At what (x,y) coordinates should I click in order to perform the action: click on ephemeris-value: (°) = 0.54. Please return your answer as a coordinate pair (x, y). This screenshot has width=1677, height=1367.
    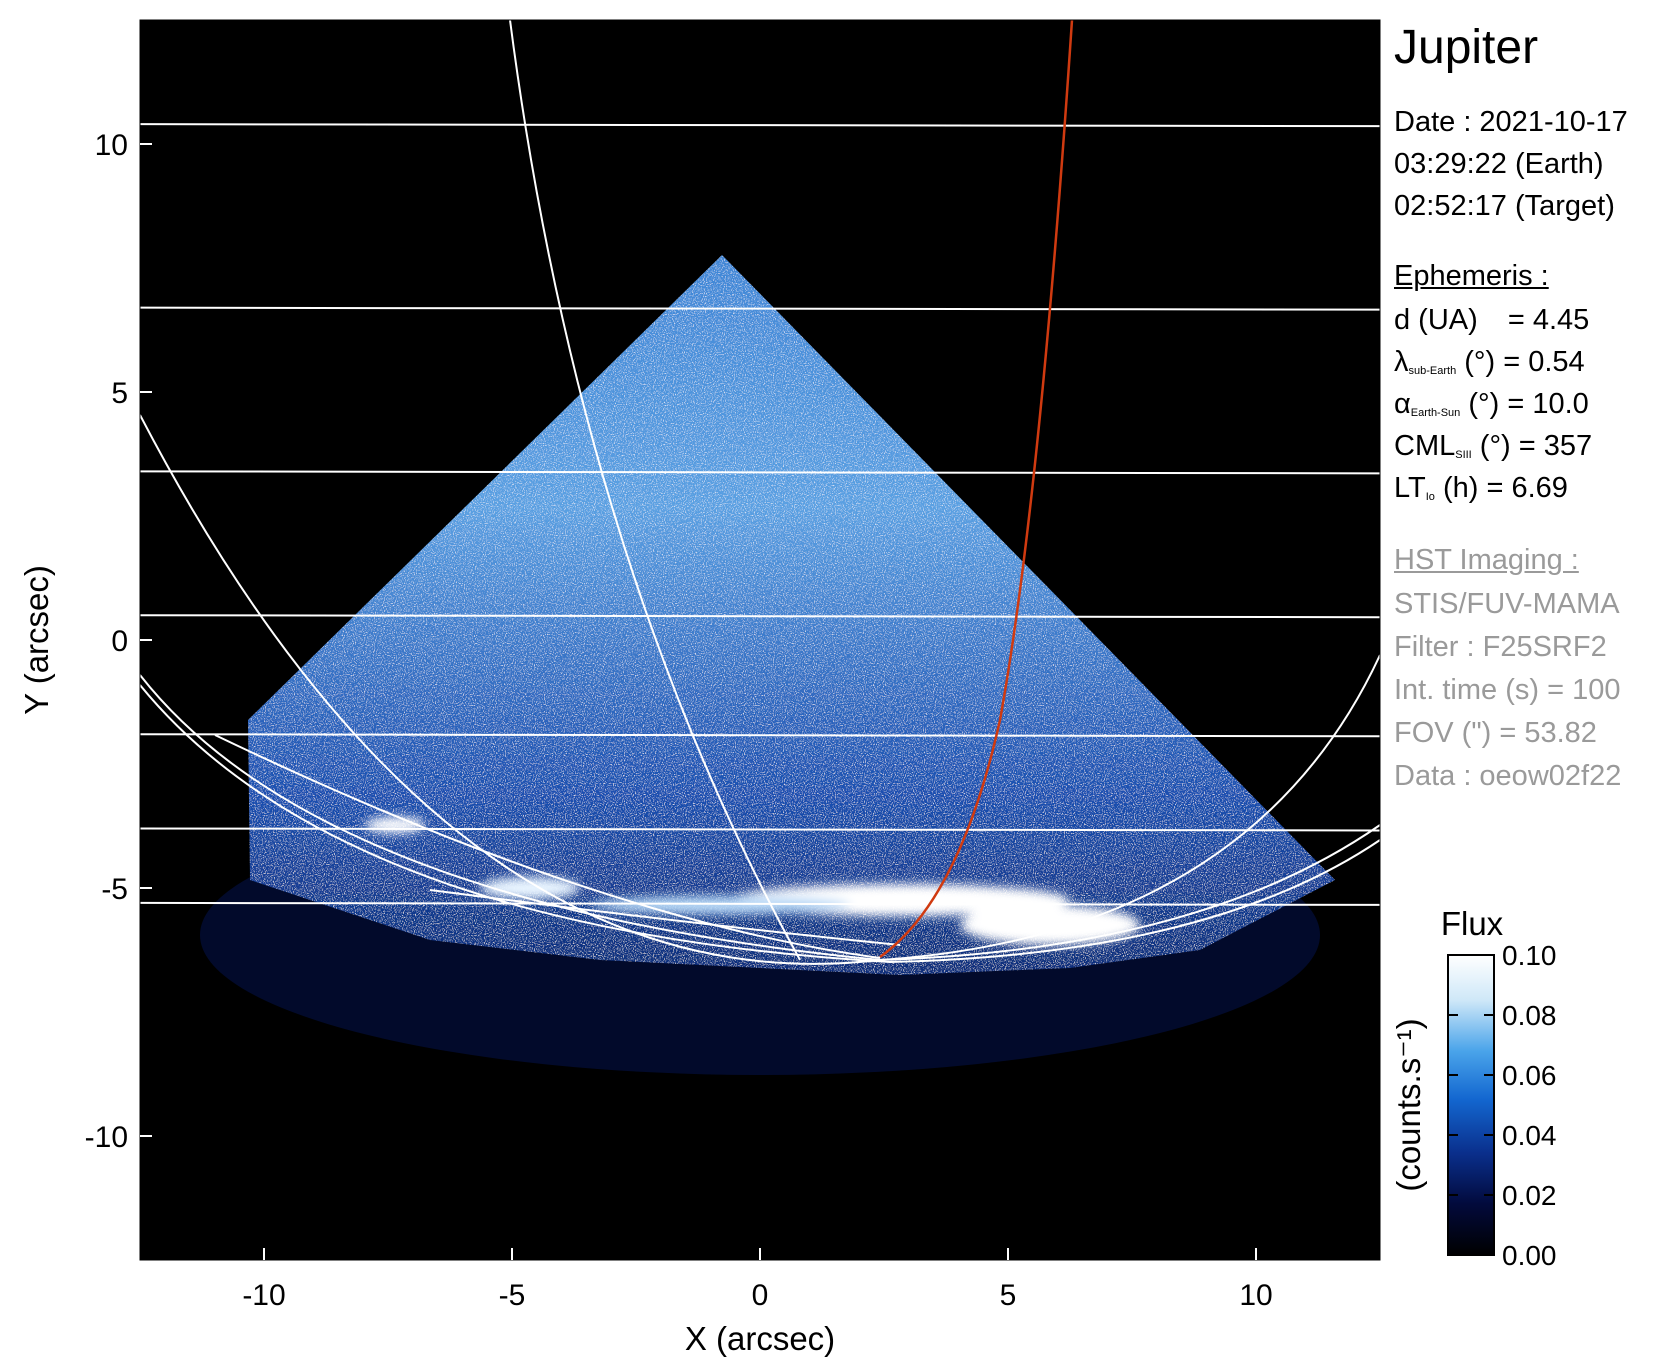
    Looking at the image, I should click on (1520, 362).